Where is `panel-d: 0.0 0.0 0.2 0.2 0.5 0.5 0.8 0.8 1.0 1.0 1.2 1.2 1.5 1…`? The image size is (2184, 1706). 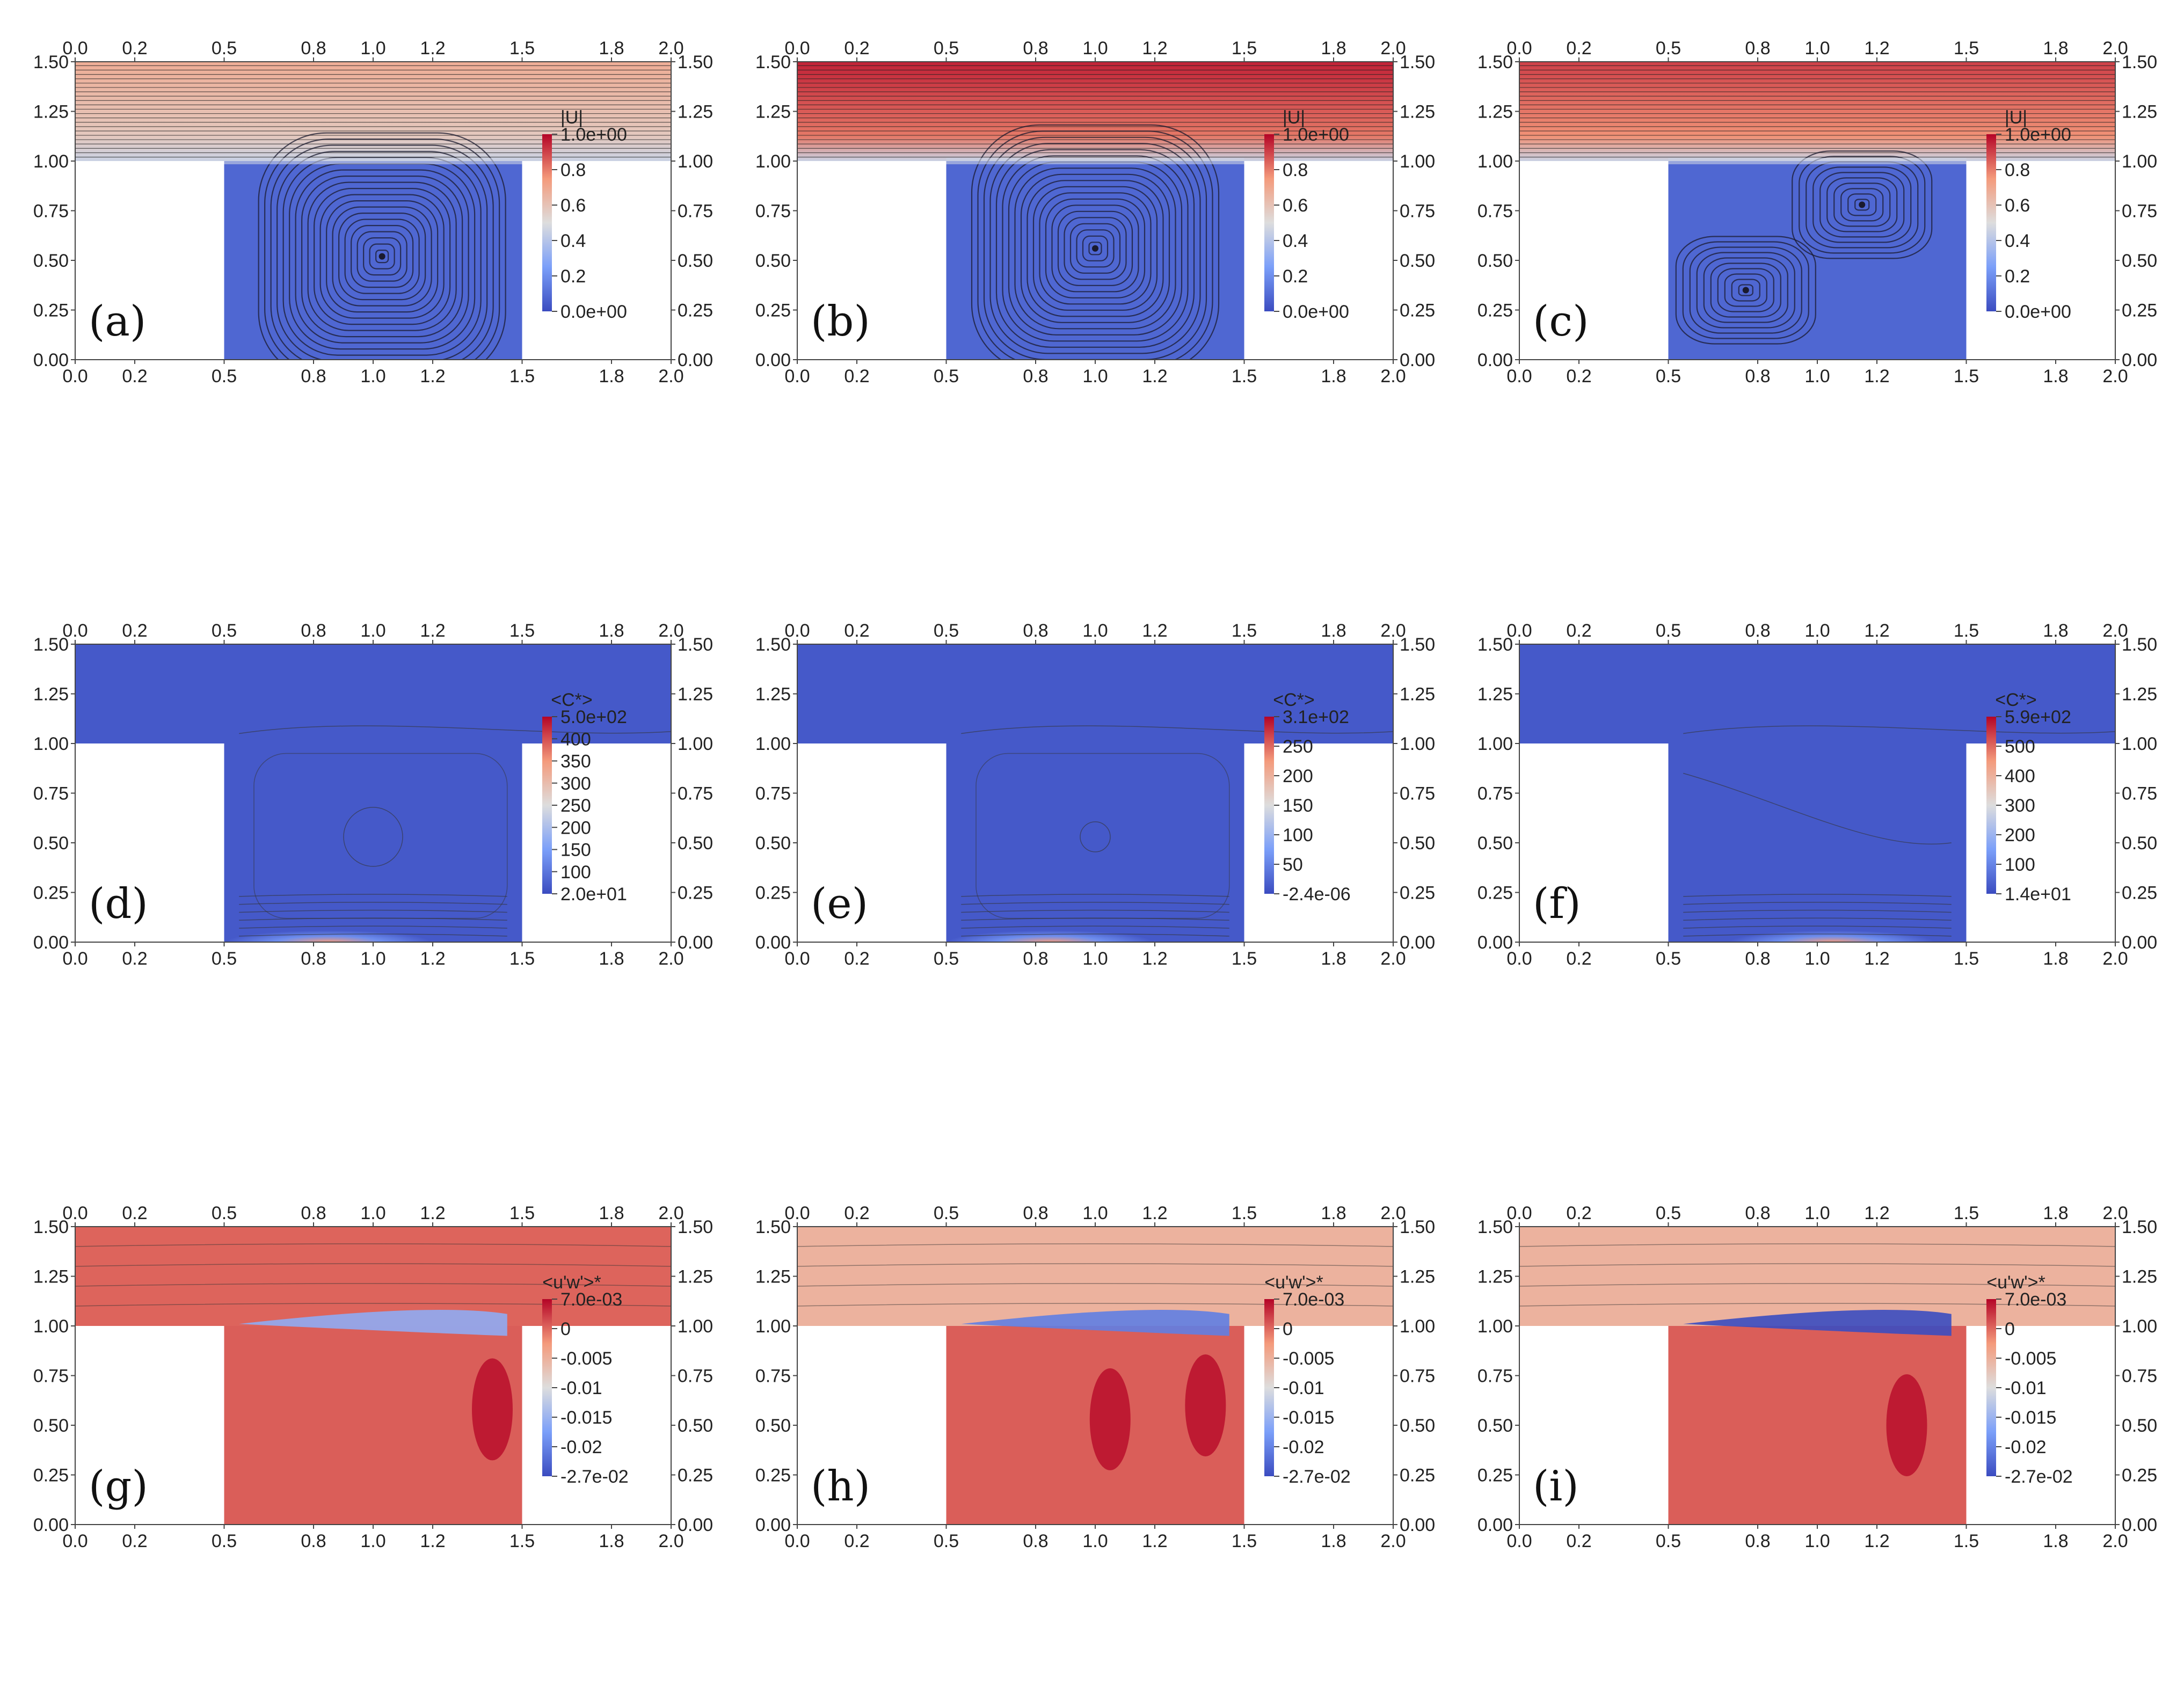
panel-d: 0.0 0.0 0.2 0.2 0.5 0.5 0.8 0.8 1.0 1.0 1.2 1.2 1.5 1… is located at coordinates (373, 795).